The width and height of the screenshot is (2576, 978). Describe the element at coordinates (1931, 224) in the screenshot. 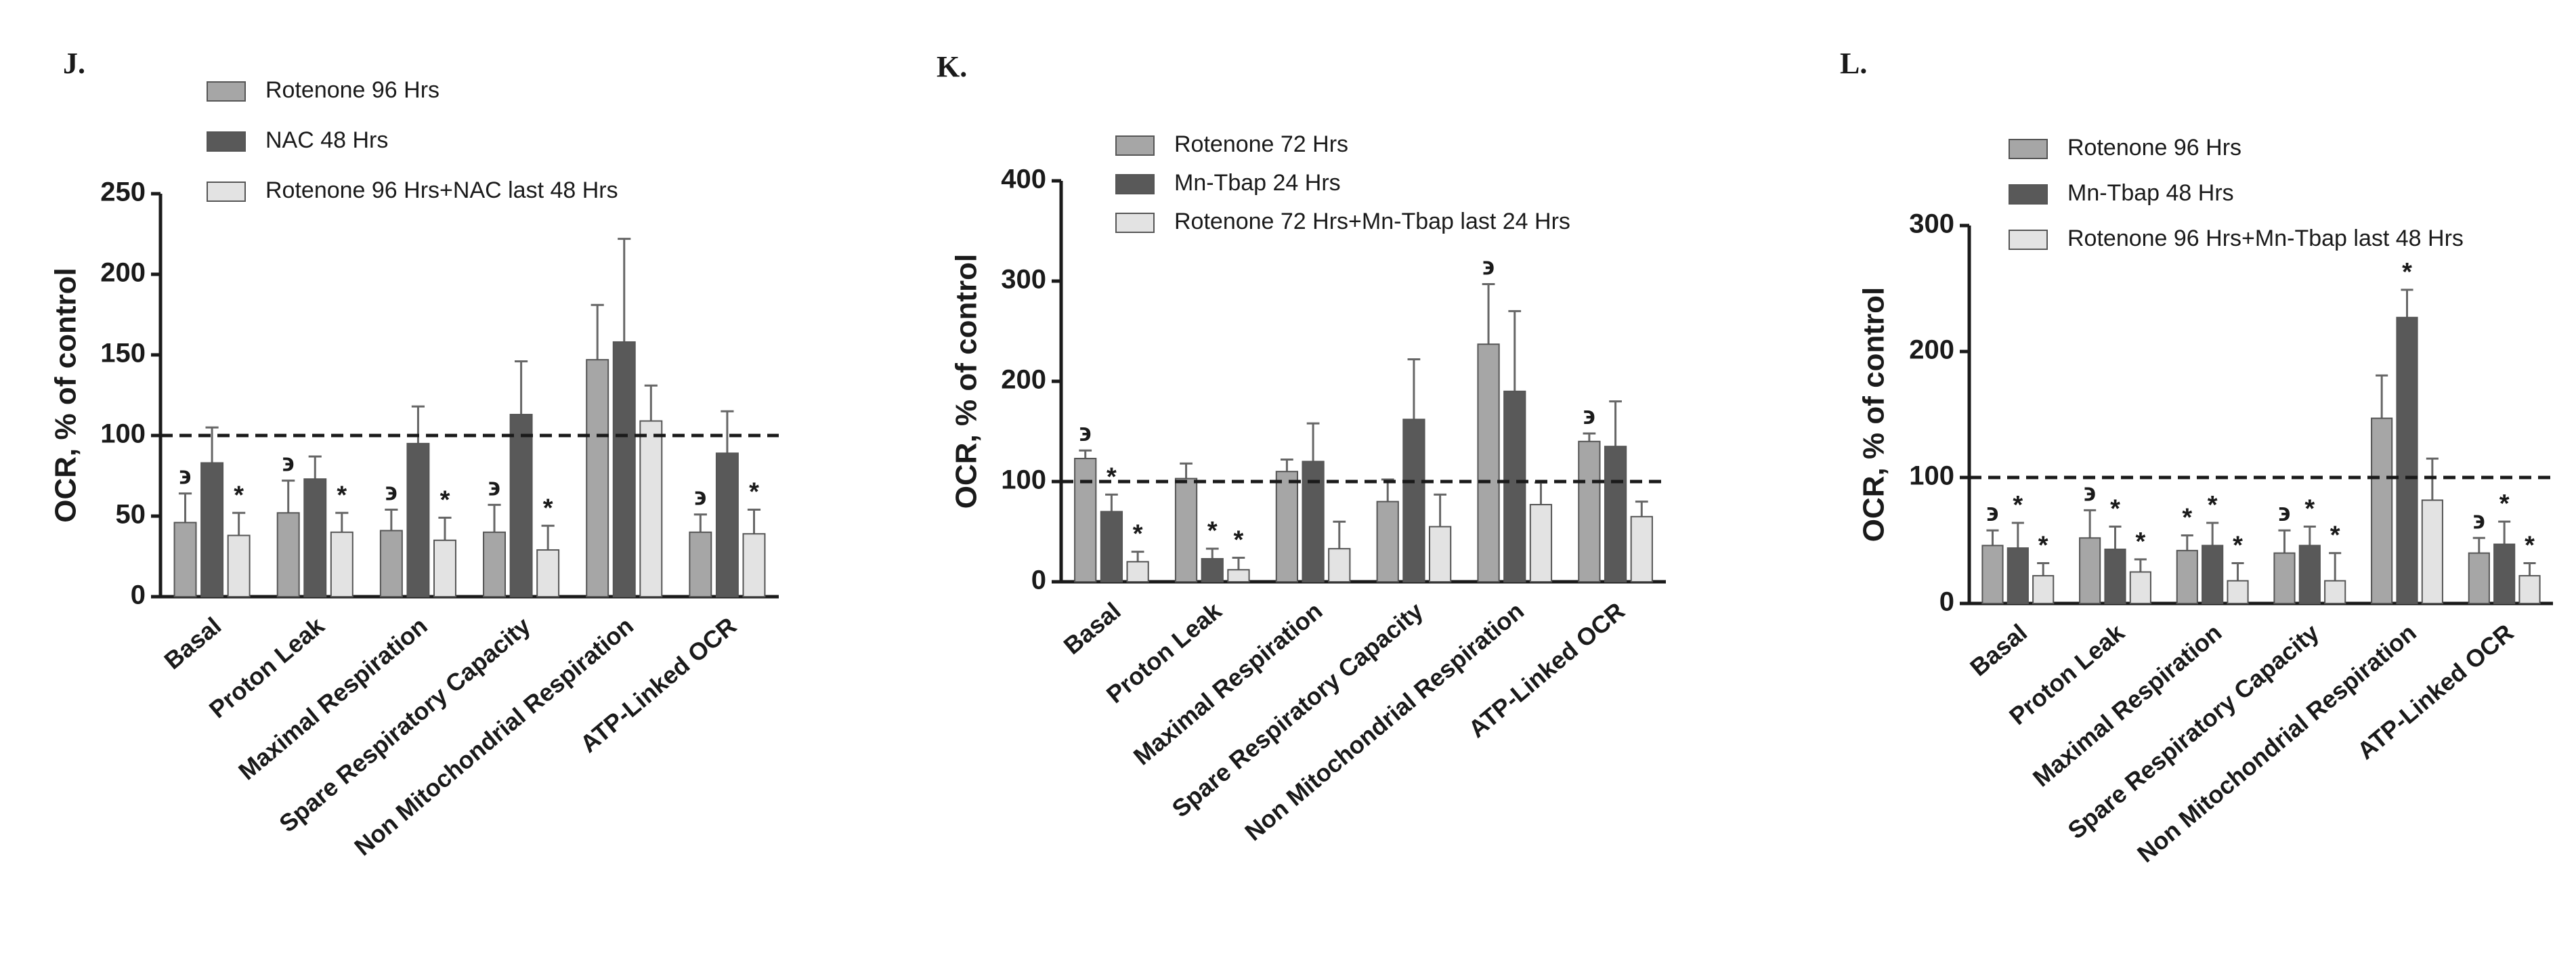

I see `y-tick-label: 300` at that location.